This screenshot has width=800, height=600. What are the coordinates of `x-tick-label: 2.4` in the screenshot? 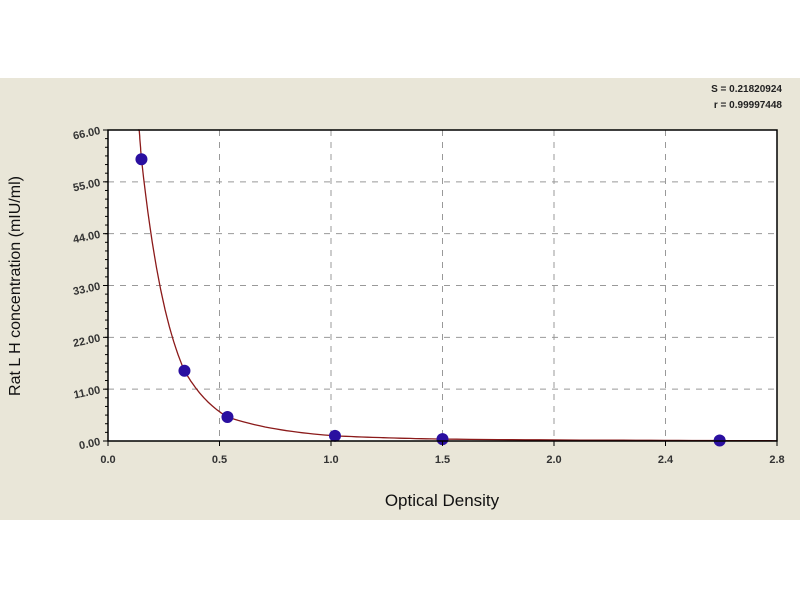 It's located at (666, 460).